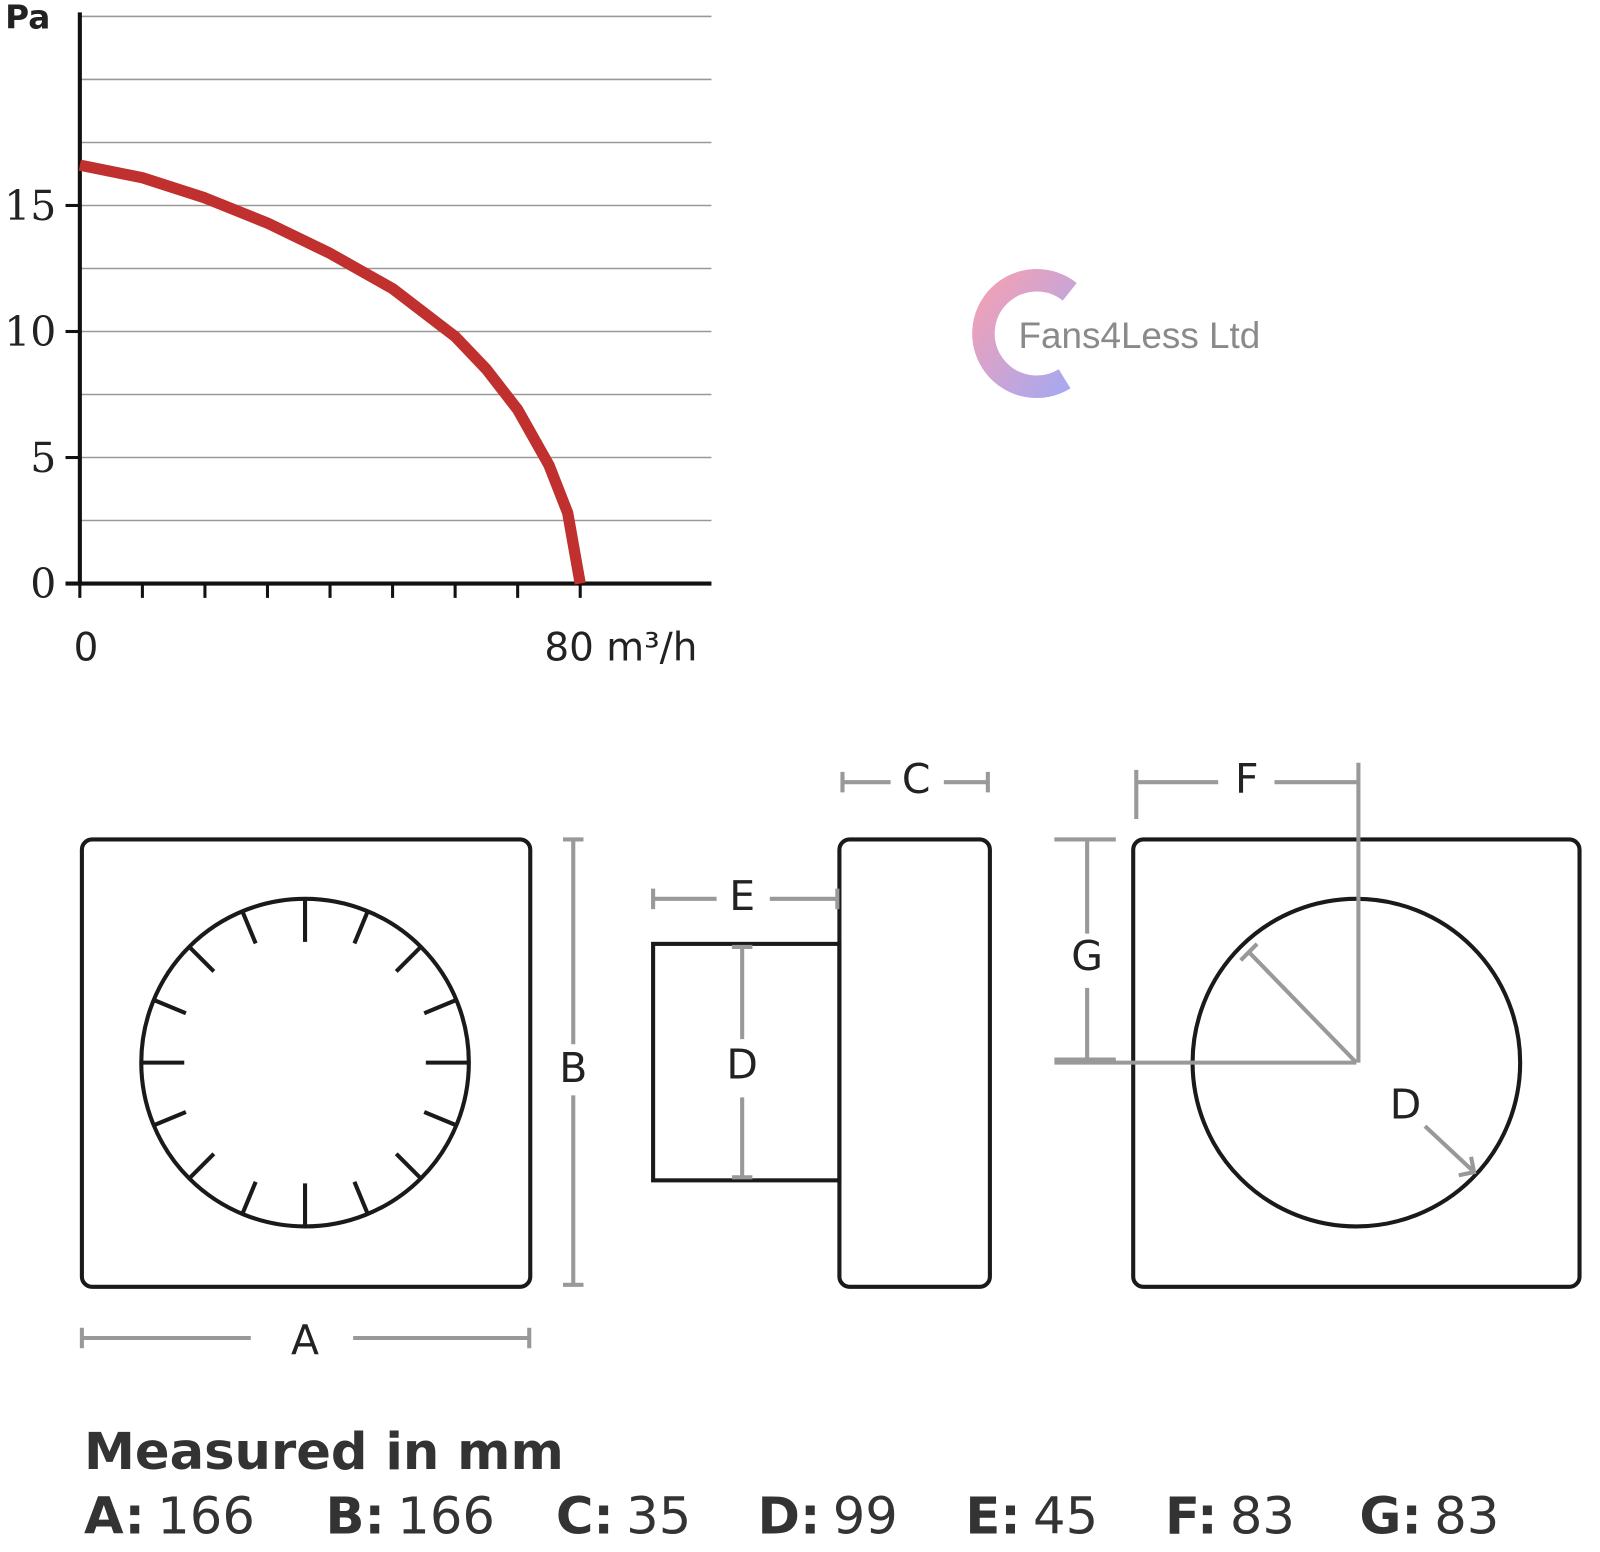  Describe the element at coordinates (30, 206) in the screenshot. I see `y-tick-label: 15` at that location.